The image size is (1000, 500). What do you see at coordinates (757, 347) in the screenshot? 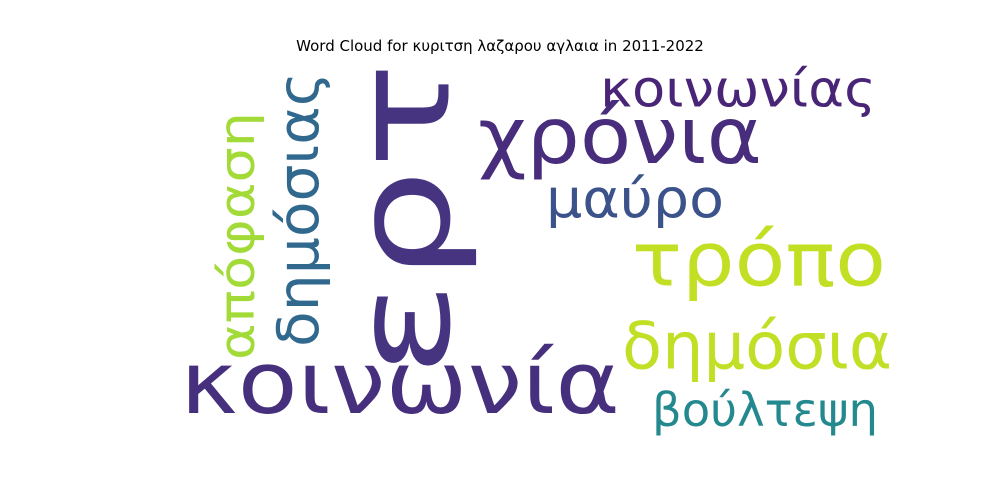
I see `word-5: δημόσια` at bounding box center [757, 347].